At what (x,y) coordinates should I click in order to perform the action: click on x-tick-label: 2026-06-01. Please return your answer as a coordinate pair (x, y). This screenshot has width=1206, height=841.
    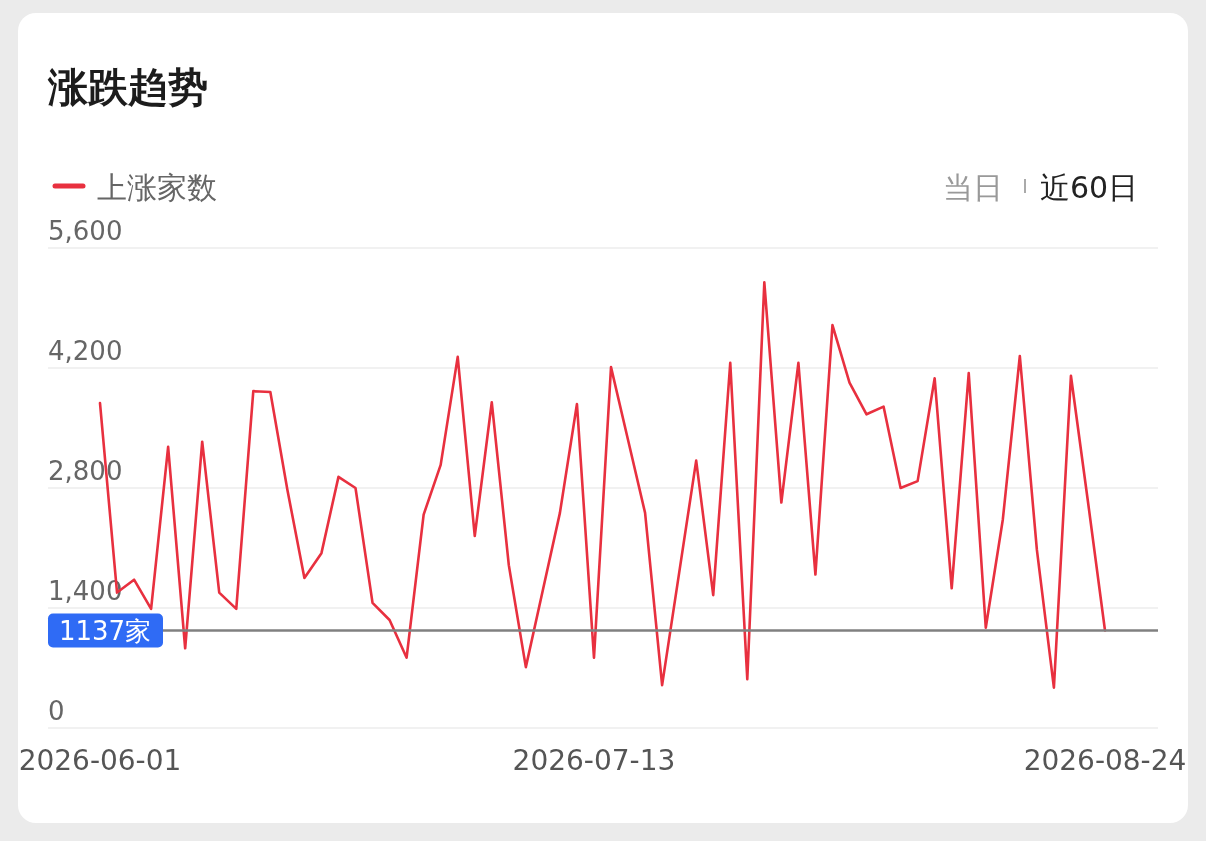
    Looking at the image, I should click on (100, 760).